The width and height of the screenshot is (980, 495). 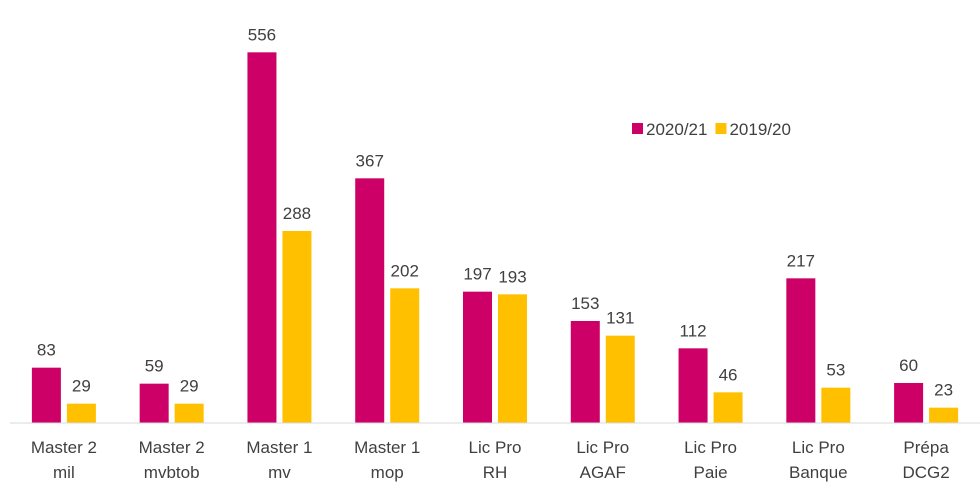 I want to click on value-label: 197, so click(x=477, y=274).